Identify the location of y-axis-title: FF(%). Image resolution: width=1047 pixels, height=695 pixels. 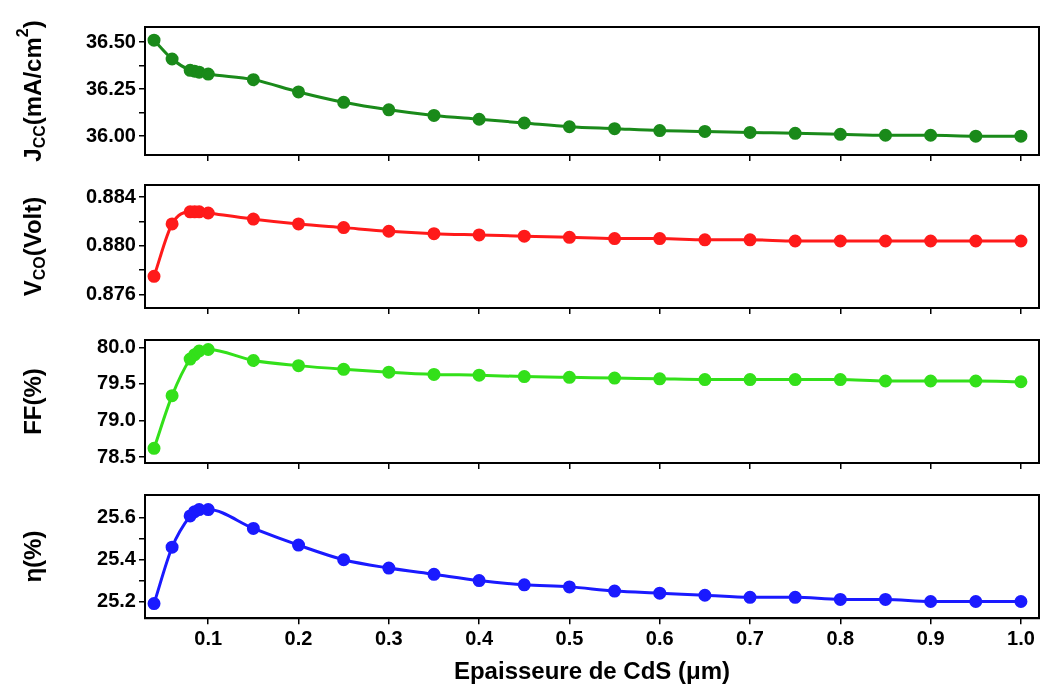
(32, 401).